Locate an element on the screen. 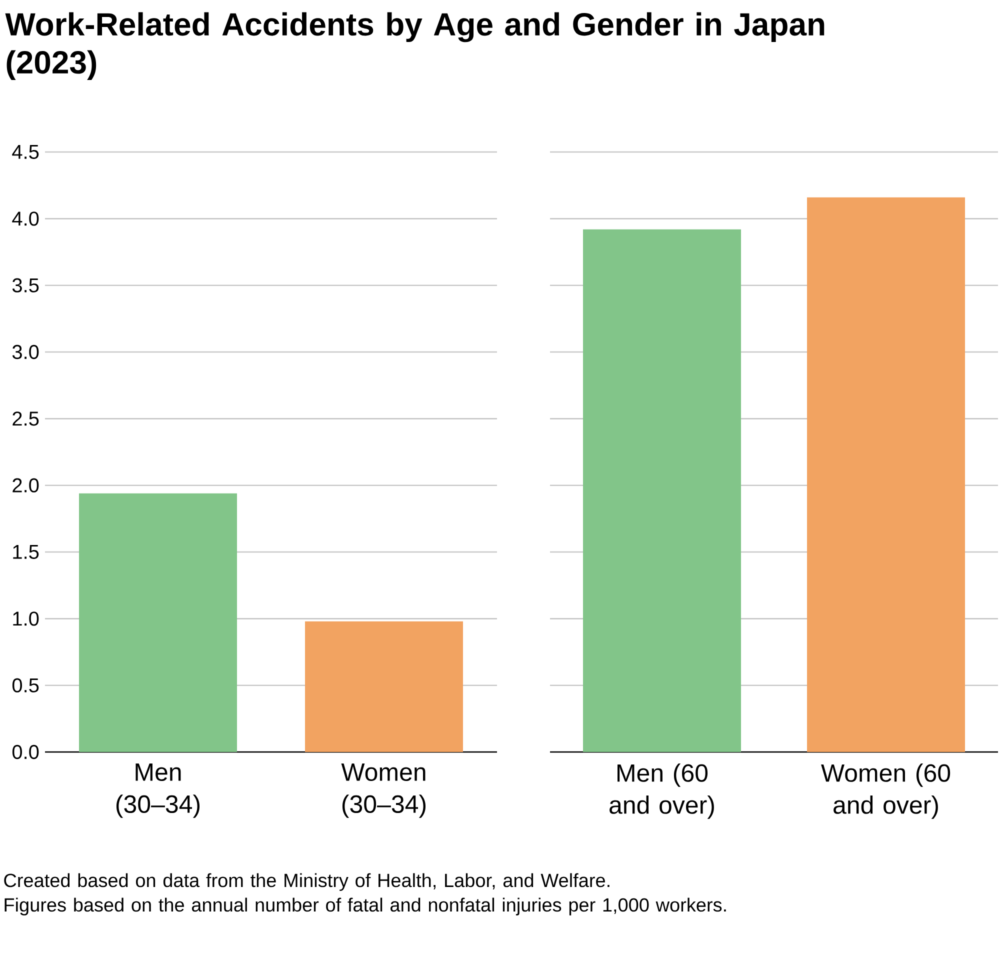 This screenshot has height=958, width=1000. y-tick-label: 0.5 is located at coordinates (25, 685).